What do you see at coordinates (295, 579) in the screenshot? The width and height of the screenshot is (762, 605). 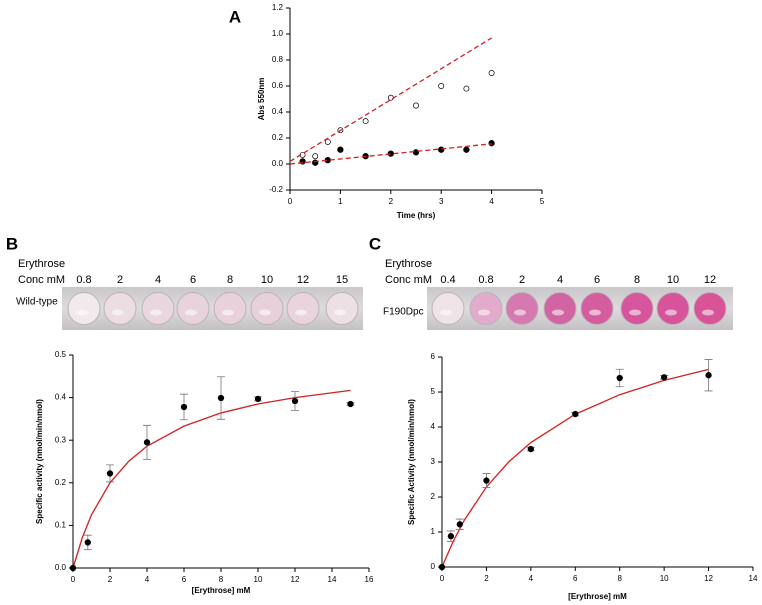 I see `x-tick-label: 12` at bounding box center [295, 579].